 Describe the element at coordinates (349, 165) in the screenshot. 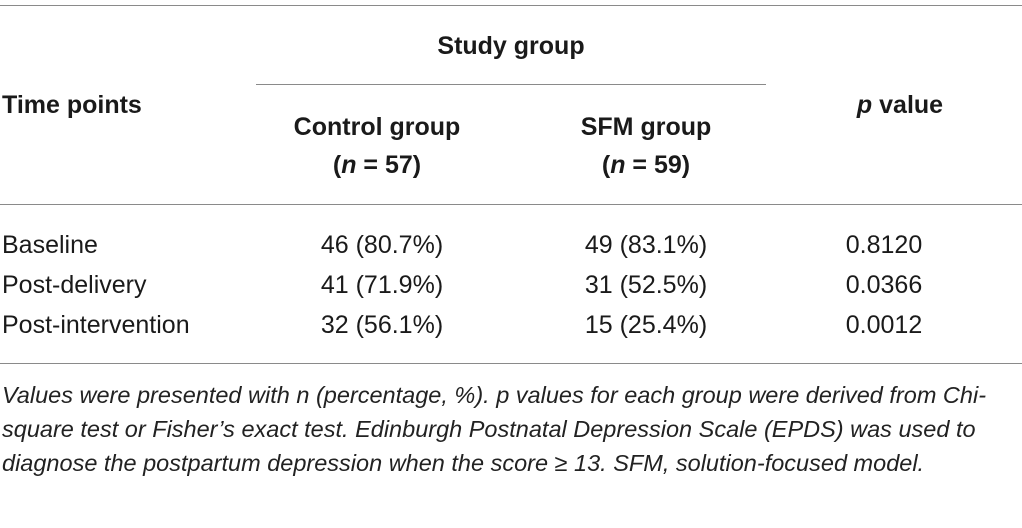

I see `control-n-label: n` at that location.